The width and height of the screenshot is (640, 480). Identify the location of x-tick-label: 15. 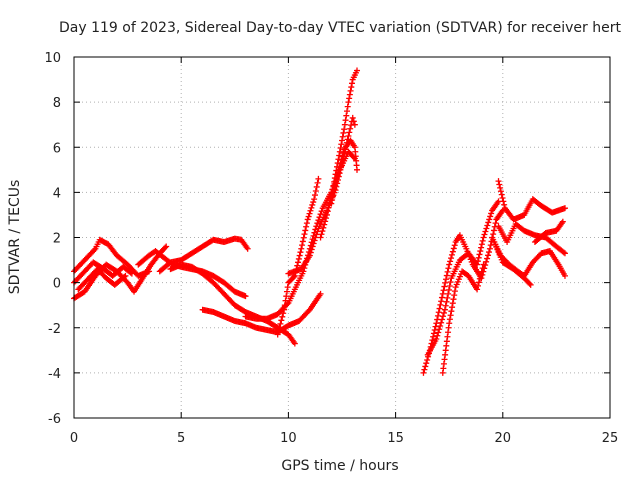
(395, 438).